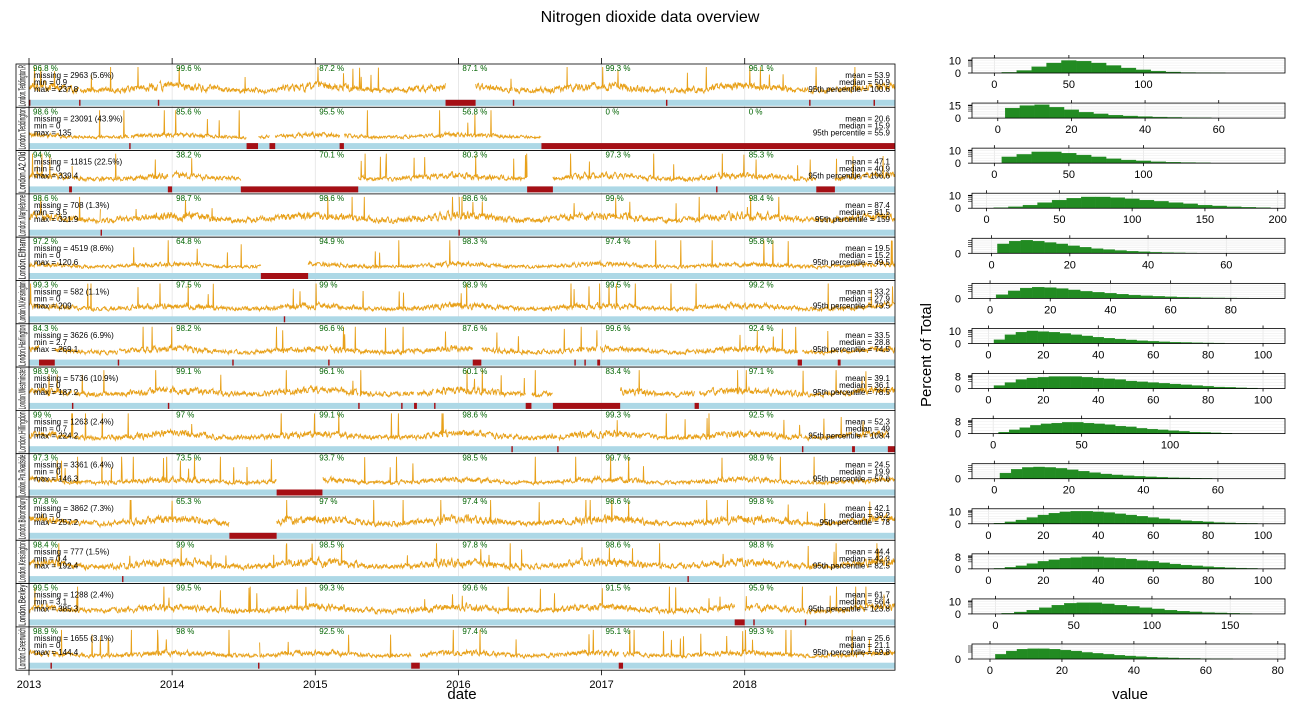 This screenshot has height=716, width=1301. I want to click on max-stat: max = 146.3, so click(56, 479).